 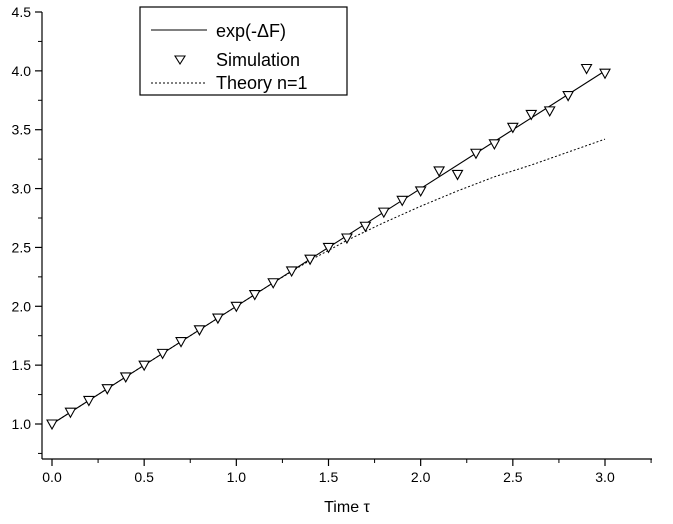 I want to click on legend-triangle-down-marker, so click(x=180, y=60).